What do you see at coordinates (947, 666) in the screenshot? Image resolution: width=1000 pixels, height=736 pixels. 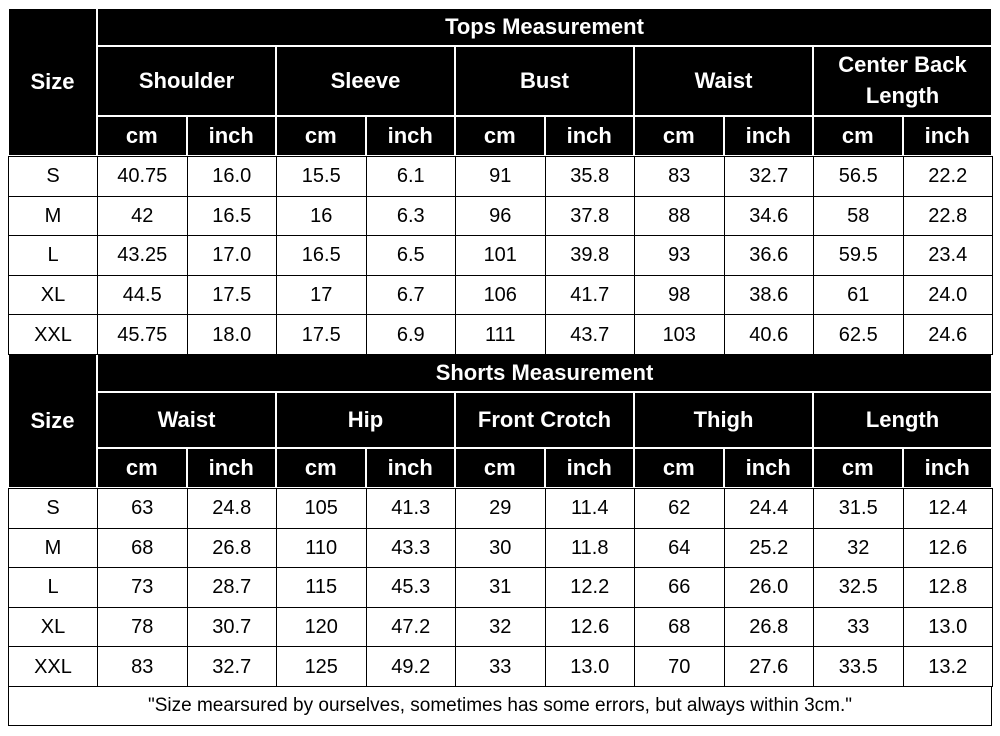 I see `value-cell: 13.2` at bounding box center [947, 666].